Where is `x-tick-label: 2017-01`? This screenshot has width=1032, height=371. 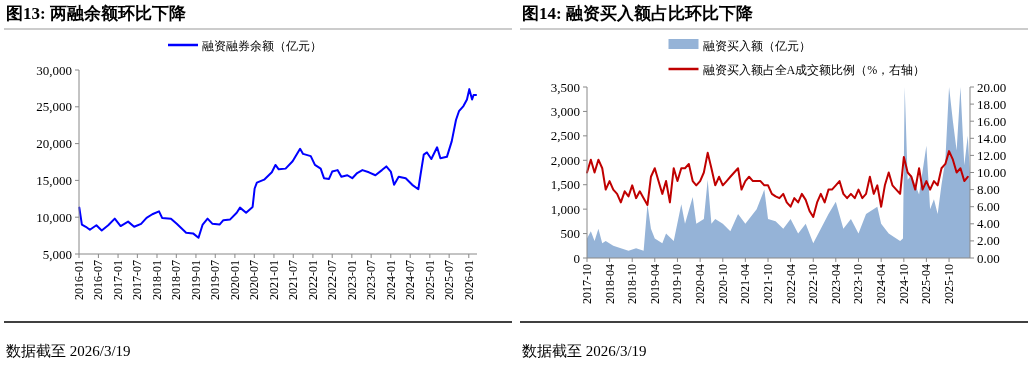
x-tick-label: 2017-01 is located at coordinates (118, 280).